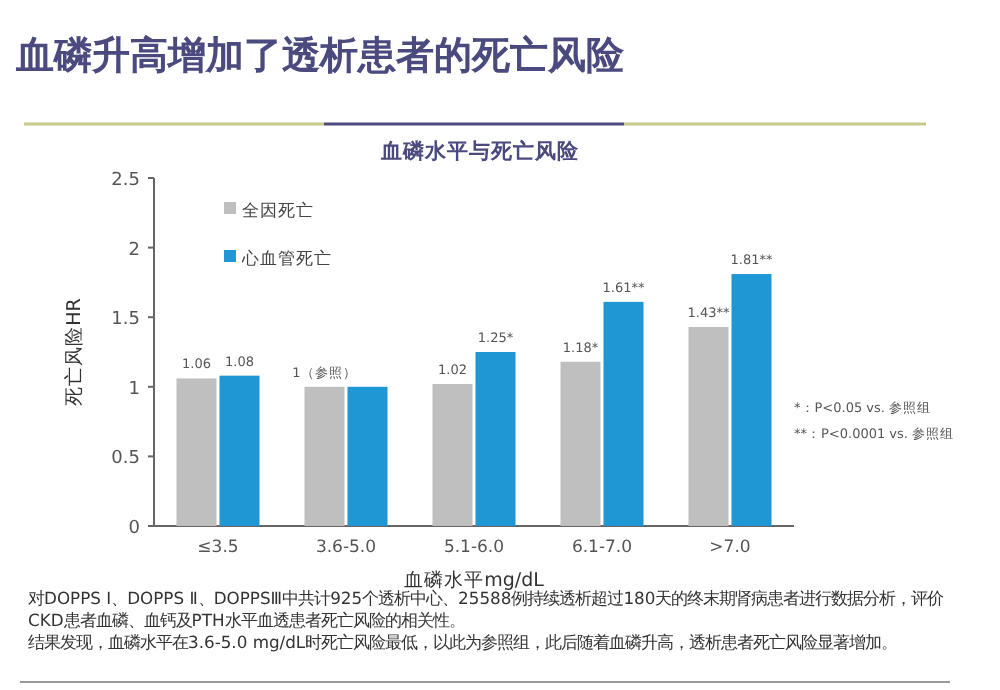 This screenshot has height=690, width=1000. What do you see at coordinates (278, 211) in the screenshot?
I see `legend-label: 全因死亡` at bounding box center [278, 211].